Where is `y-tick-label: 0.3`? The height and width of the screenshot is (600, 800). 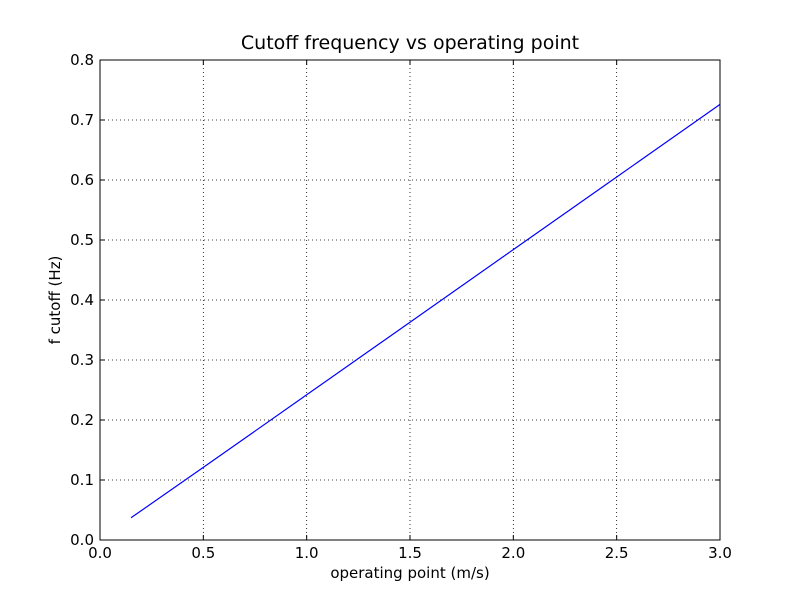 y-tick-label: 0.3 is located at coordinates (82, 360).